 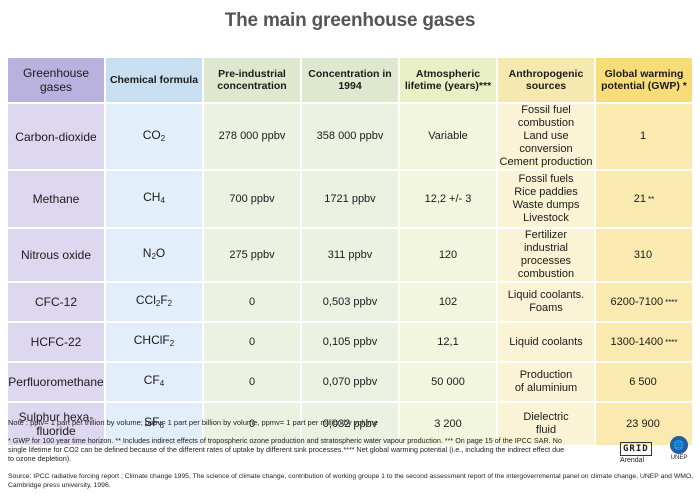 What do you see at coordinates (546, 235) in the screenshot?
I see `source-line: Fertilizer` at bounding box center [546, 235].